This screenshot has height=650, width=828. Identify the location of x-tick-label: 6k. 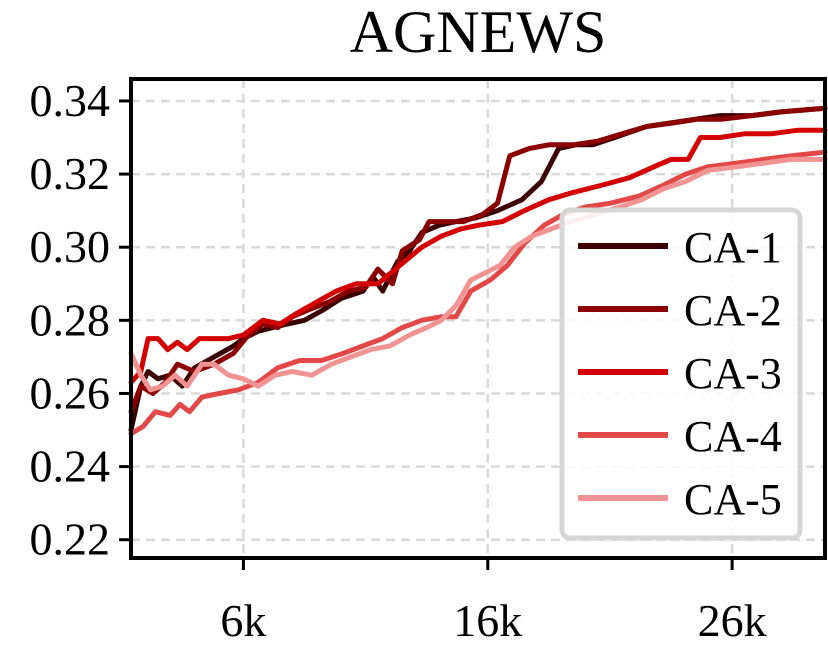
(243, 620).